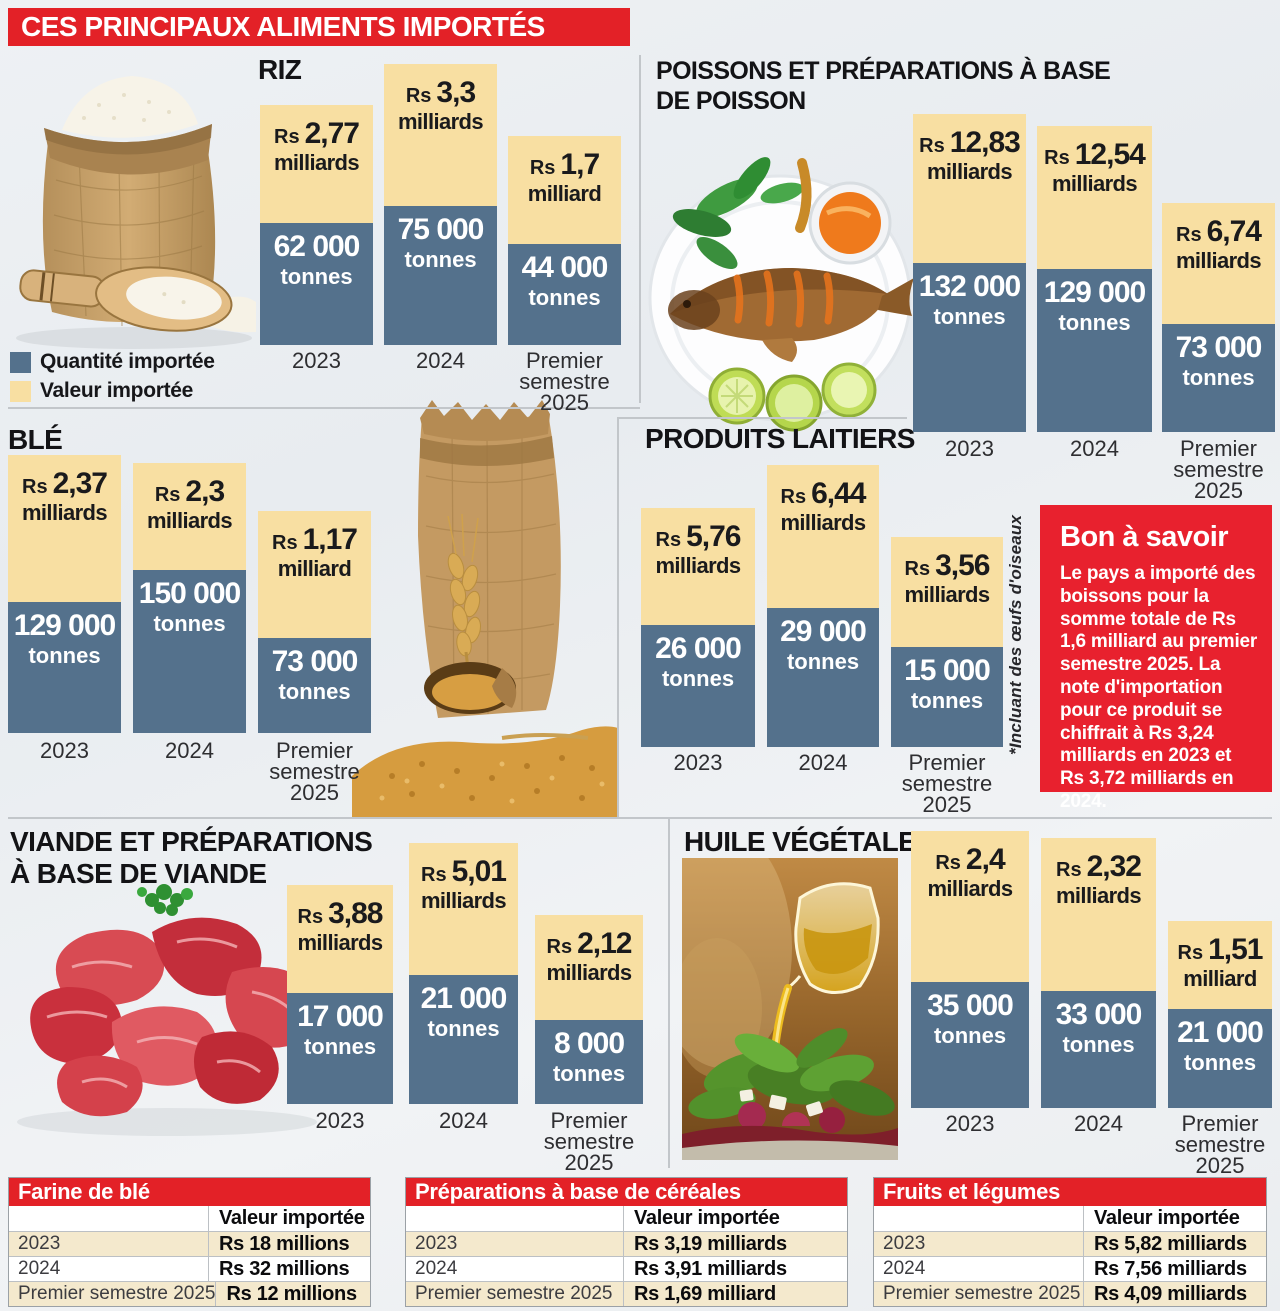 This screenshot has width=1280, height=1311. Describe the element at coordinates (1070, 1293) in the screenshot. I see `table-row: Premier semestre 2025 Rs 4,09 milliards` at that location.